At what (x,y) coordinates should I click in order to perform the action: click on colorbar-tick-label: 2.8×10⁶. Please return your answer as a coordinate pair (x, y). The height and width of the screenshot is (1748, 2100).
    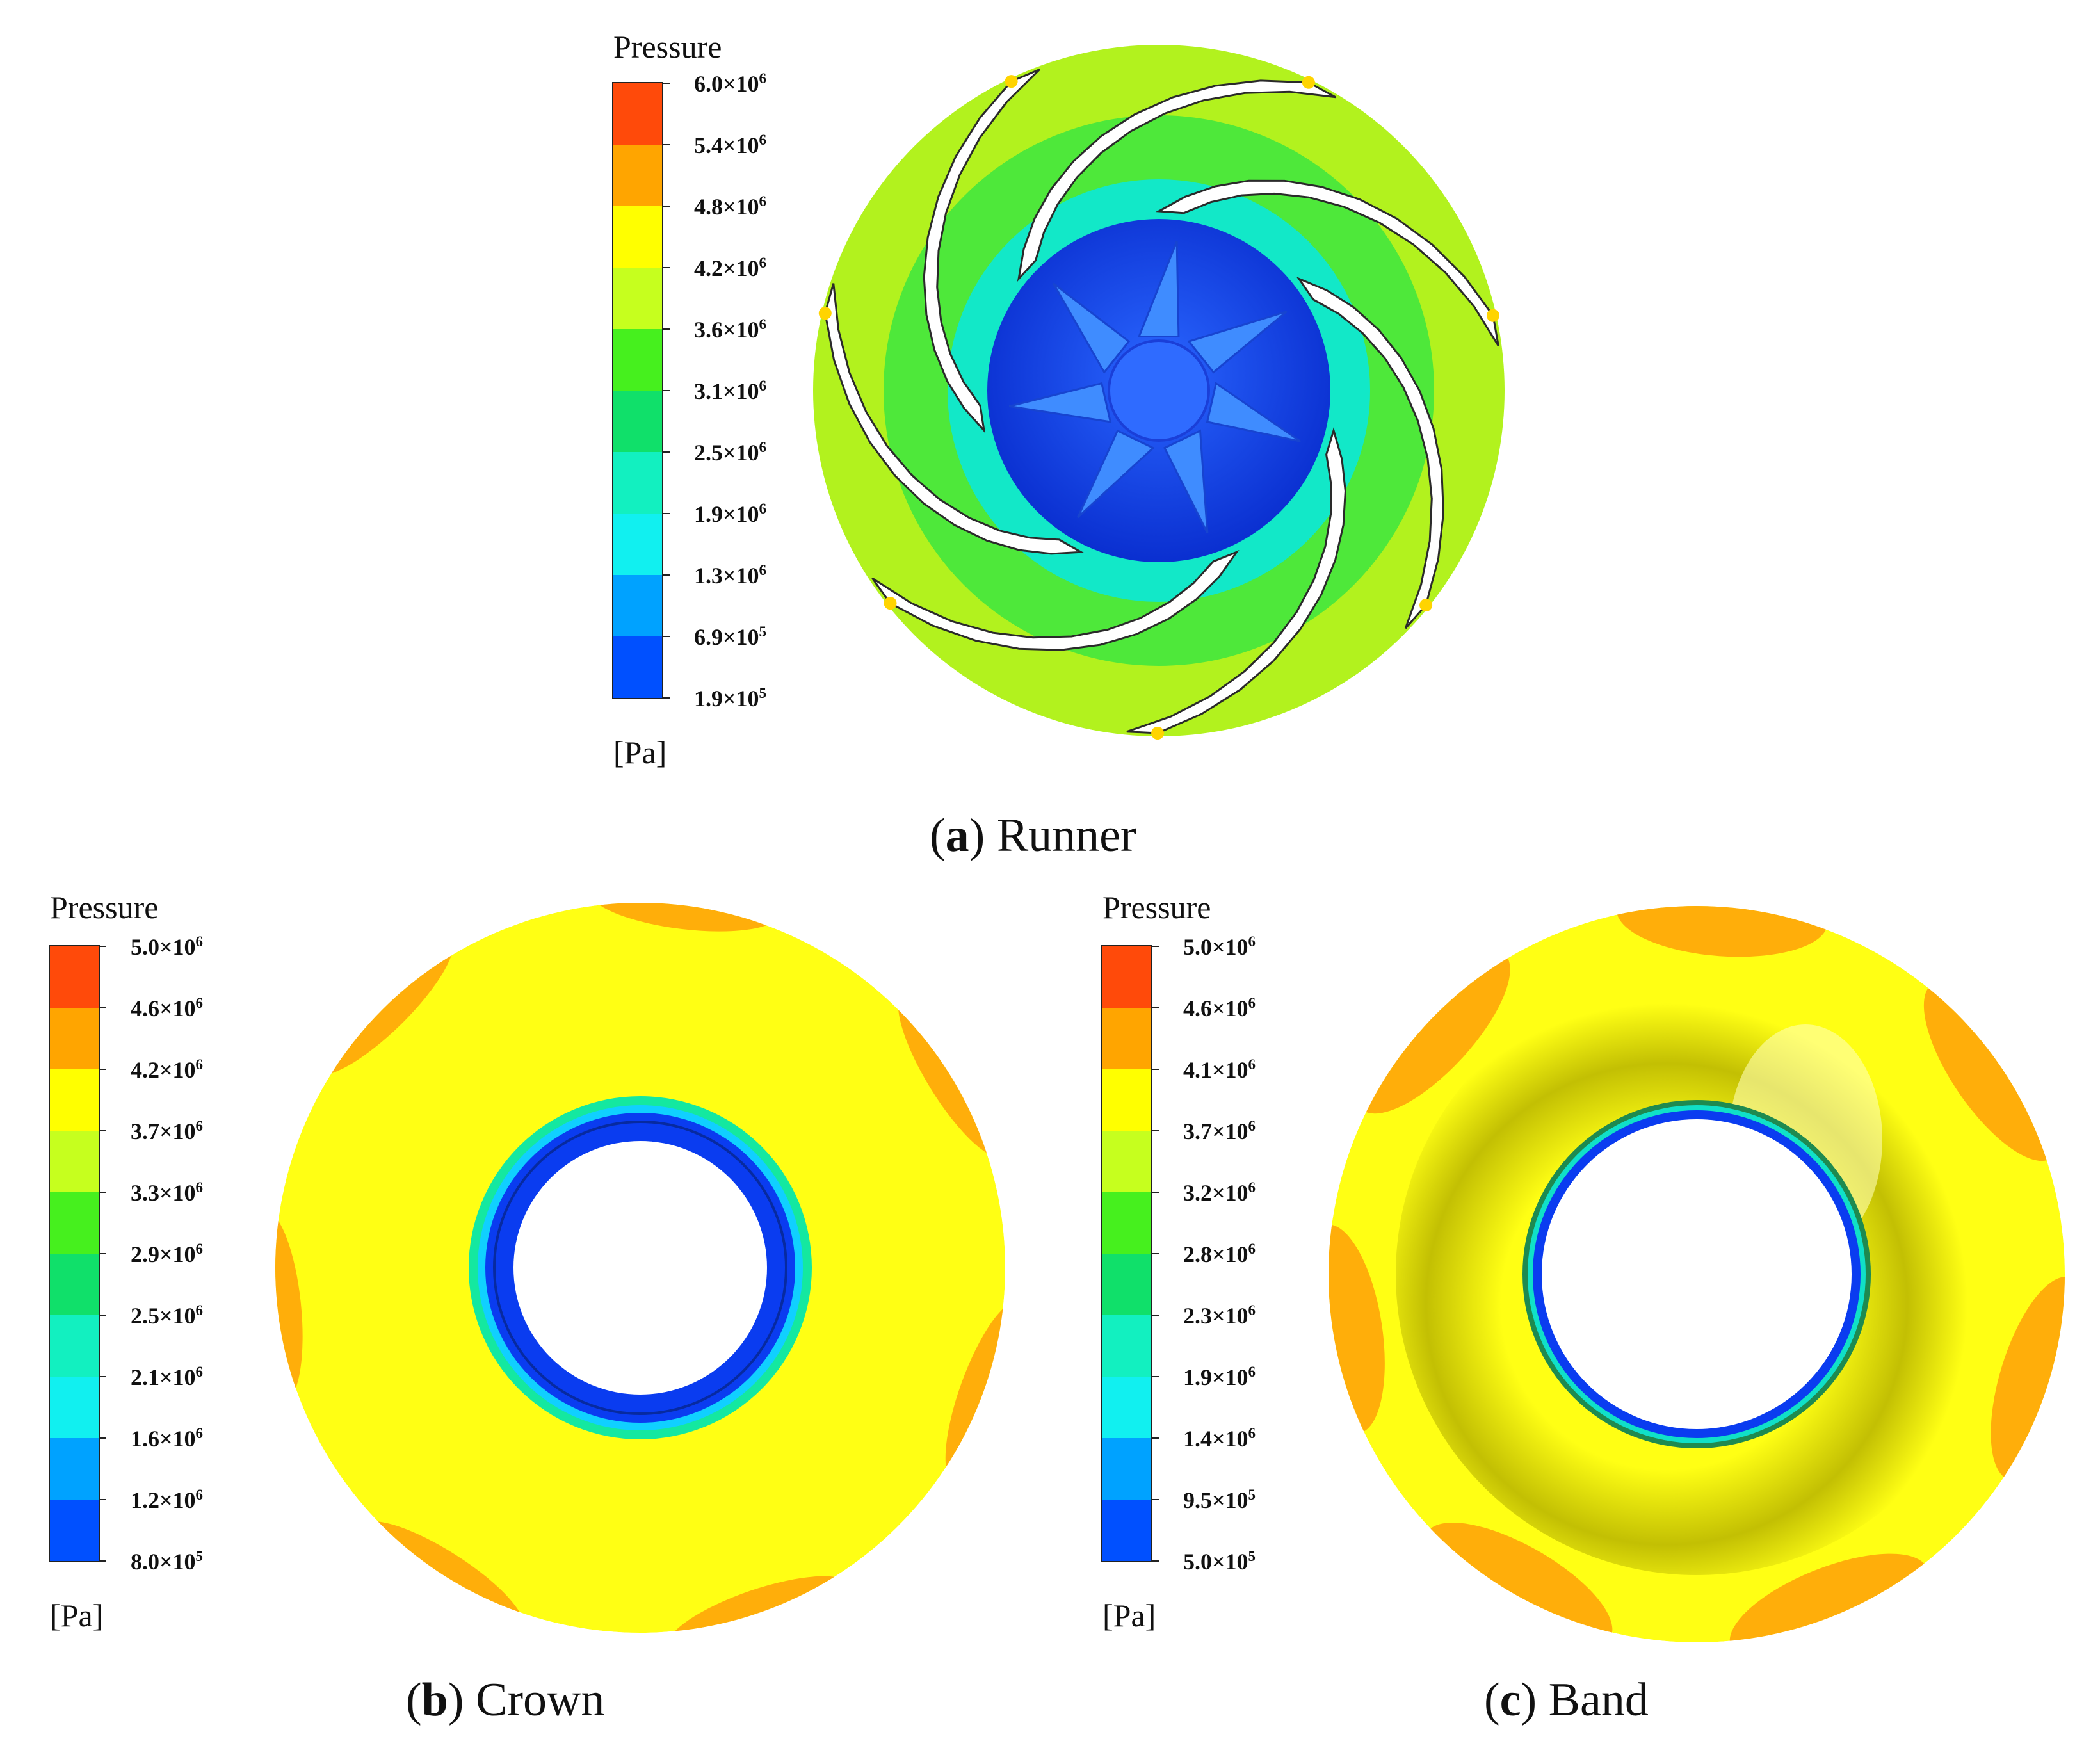
    Looking at the image, I should click on (1219, 1254).